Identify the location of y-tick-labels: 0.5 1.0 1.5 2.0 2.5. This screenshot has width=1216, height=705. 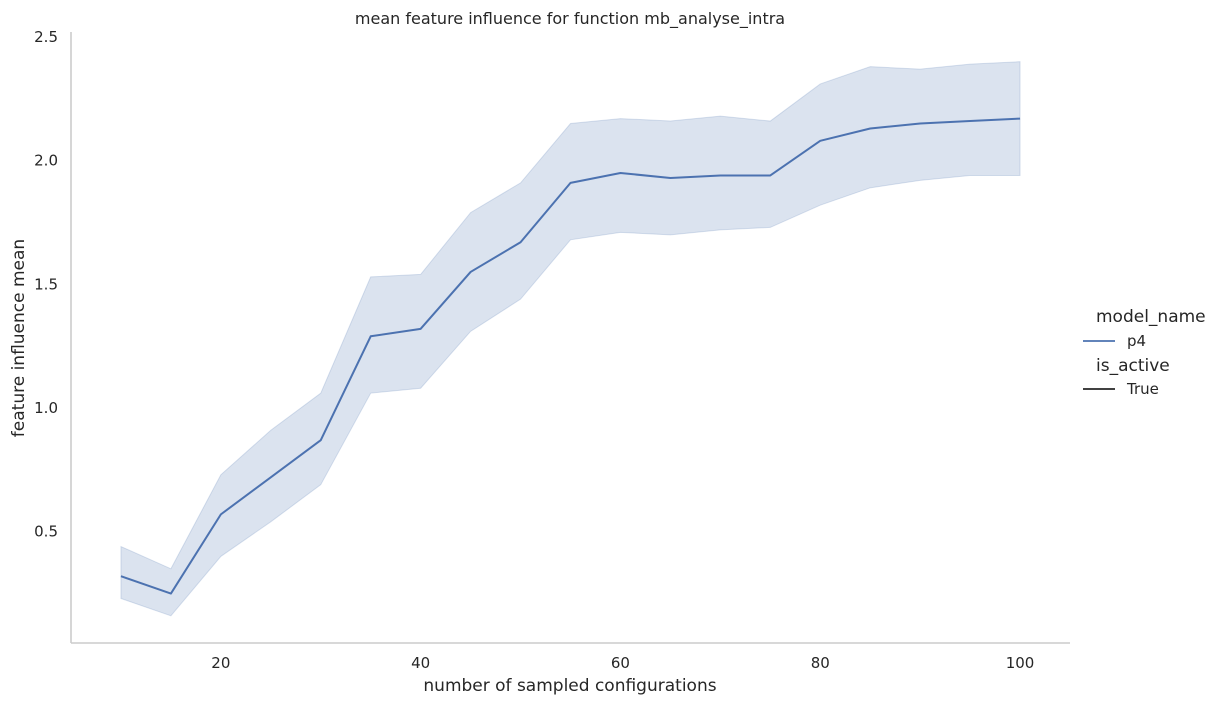
(46, 284).